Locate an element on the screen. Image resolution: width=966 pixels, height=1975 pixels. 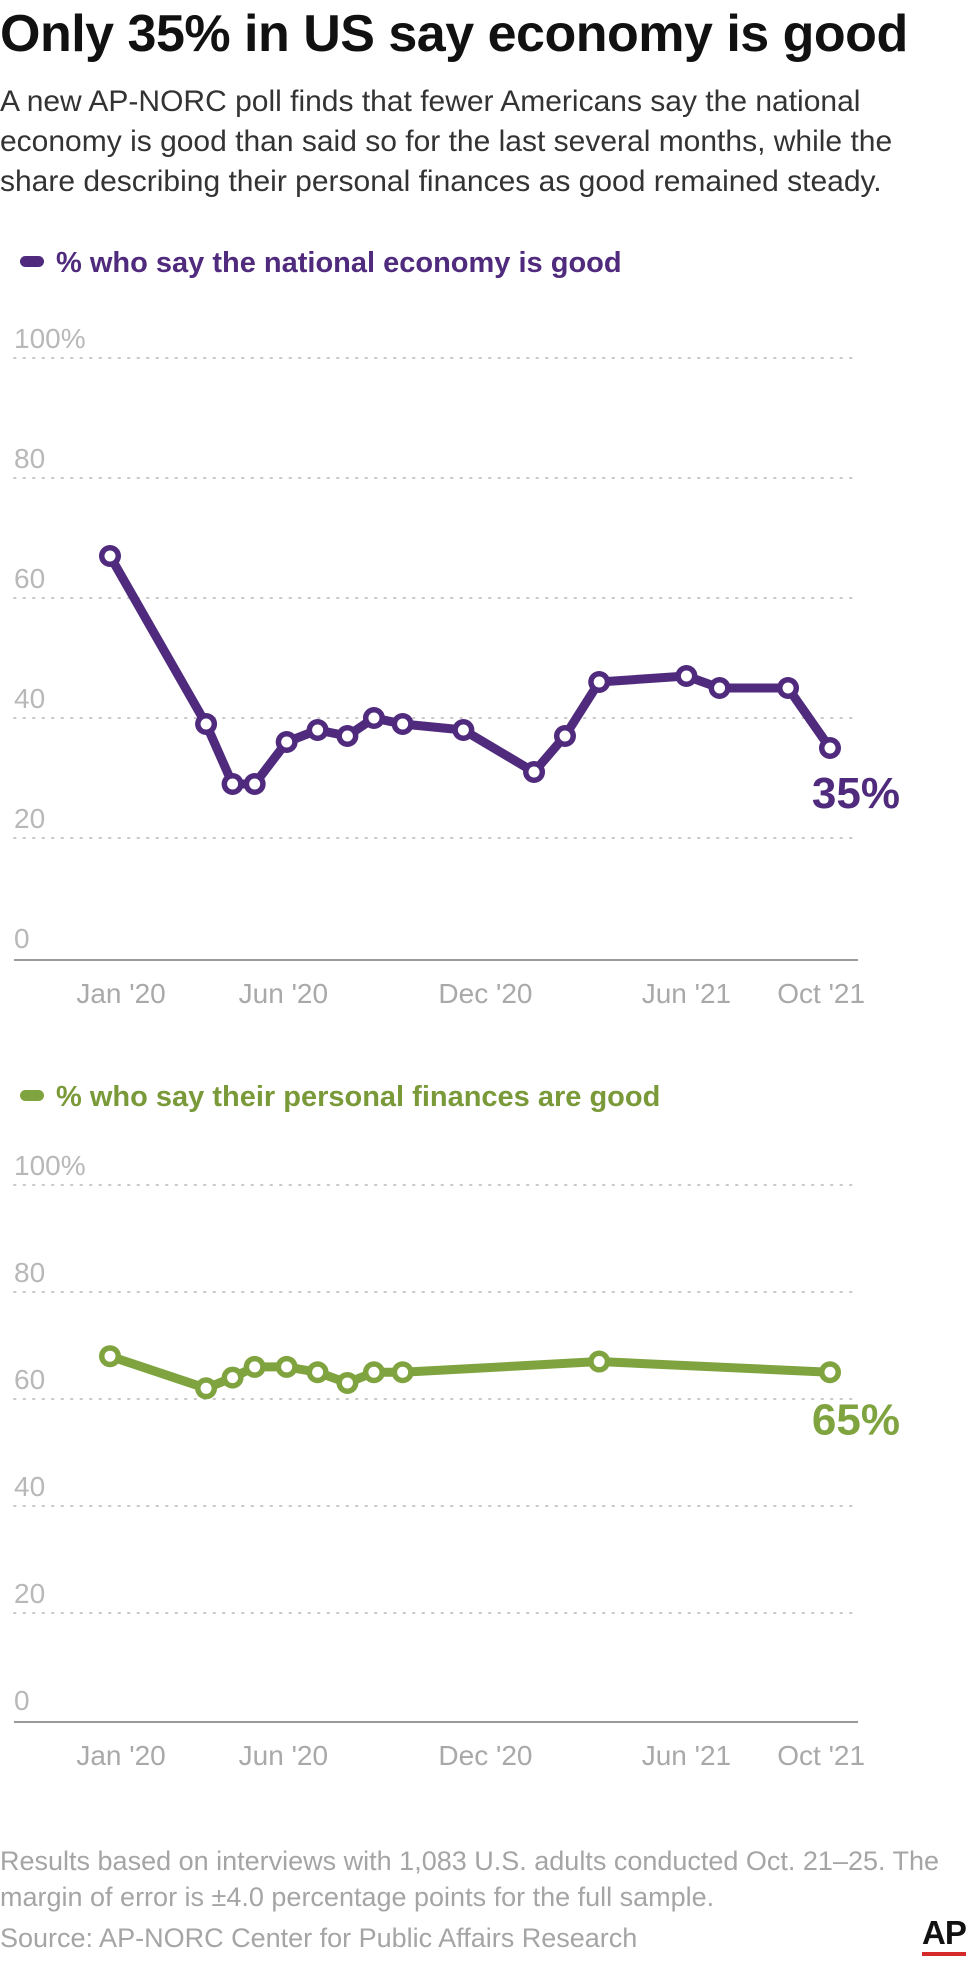
ap-logo-text: AP is located at coordinates (944, 1932).